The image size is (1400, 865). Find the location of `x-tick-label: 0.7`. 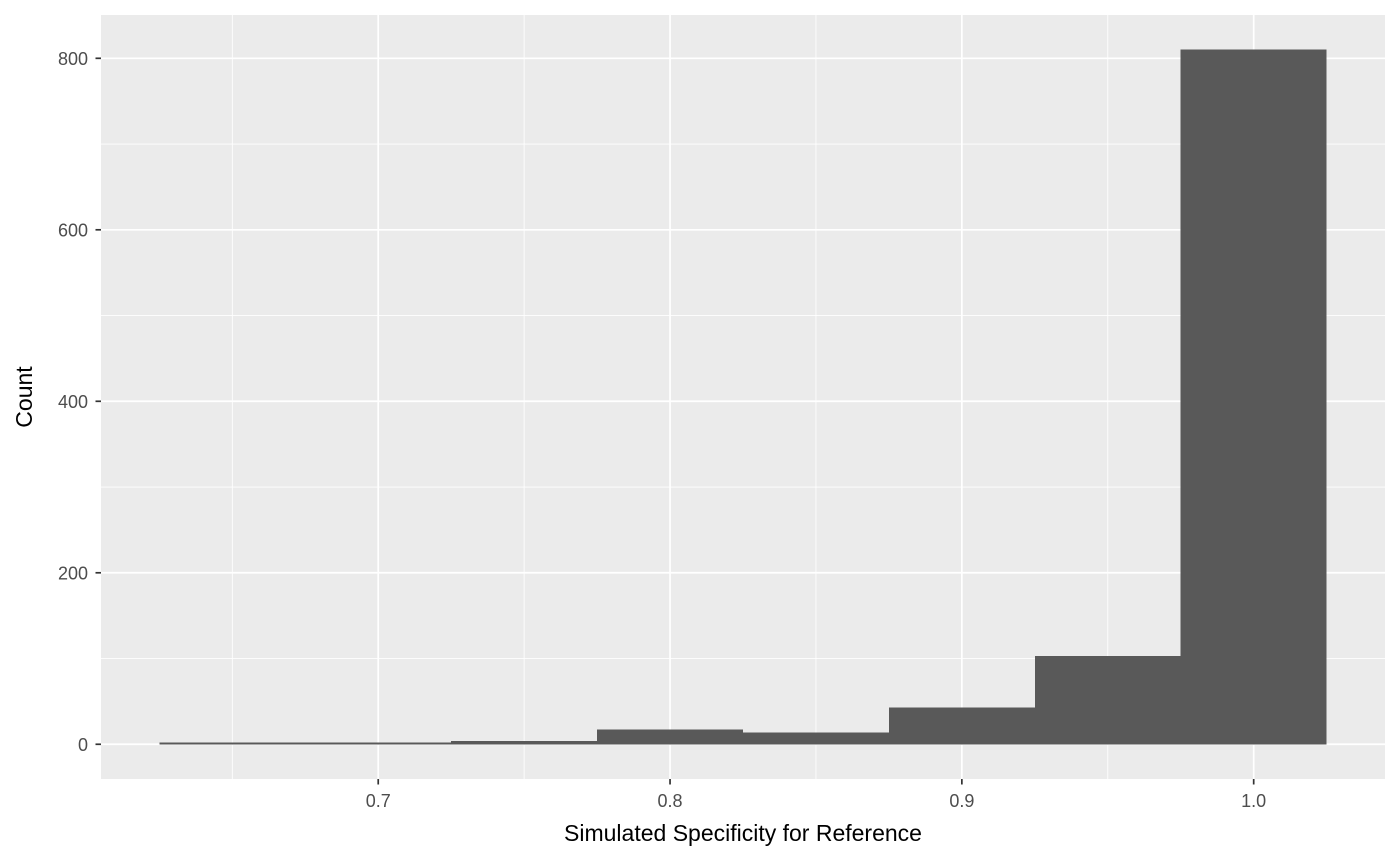

x-tick-label: 0.7 is located at coordinates (378, 801).